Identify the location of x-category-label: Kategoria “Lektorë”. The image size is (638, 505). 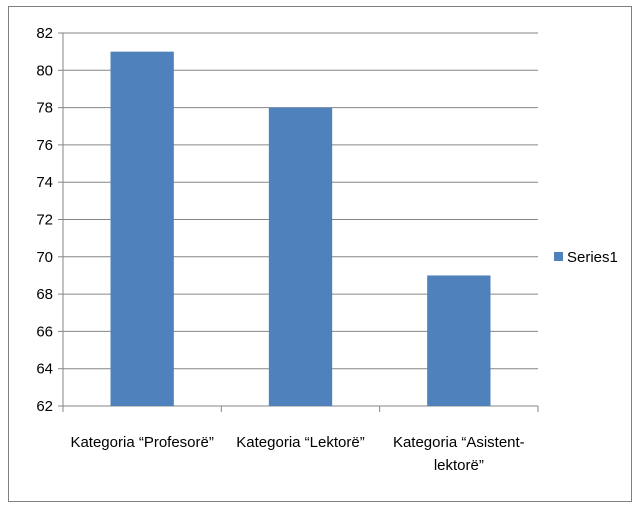
(300, 442).